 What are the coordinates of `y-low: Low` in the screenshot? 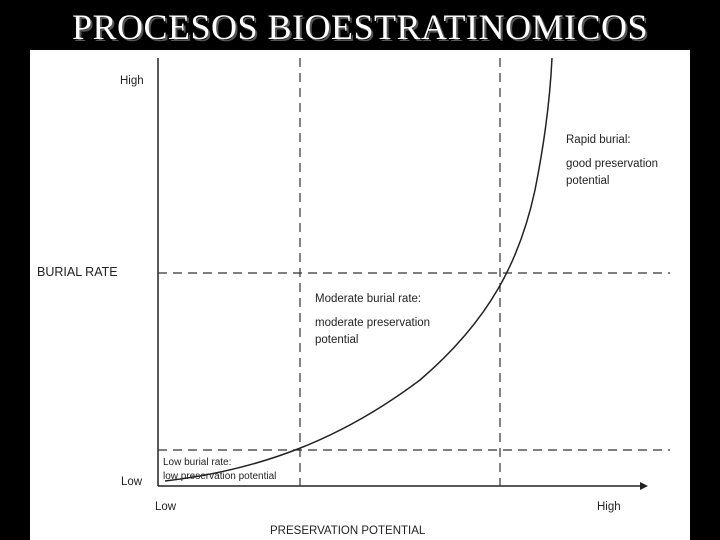 It's located at (132, 482).